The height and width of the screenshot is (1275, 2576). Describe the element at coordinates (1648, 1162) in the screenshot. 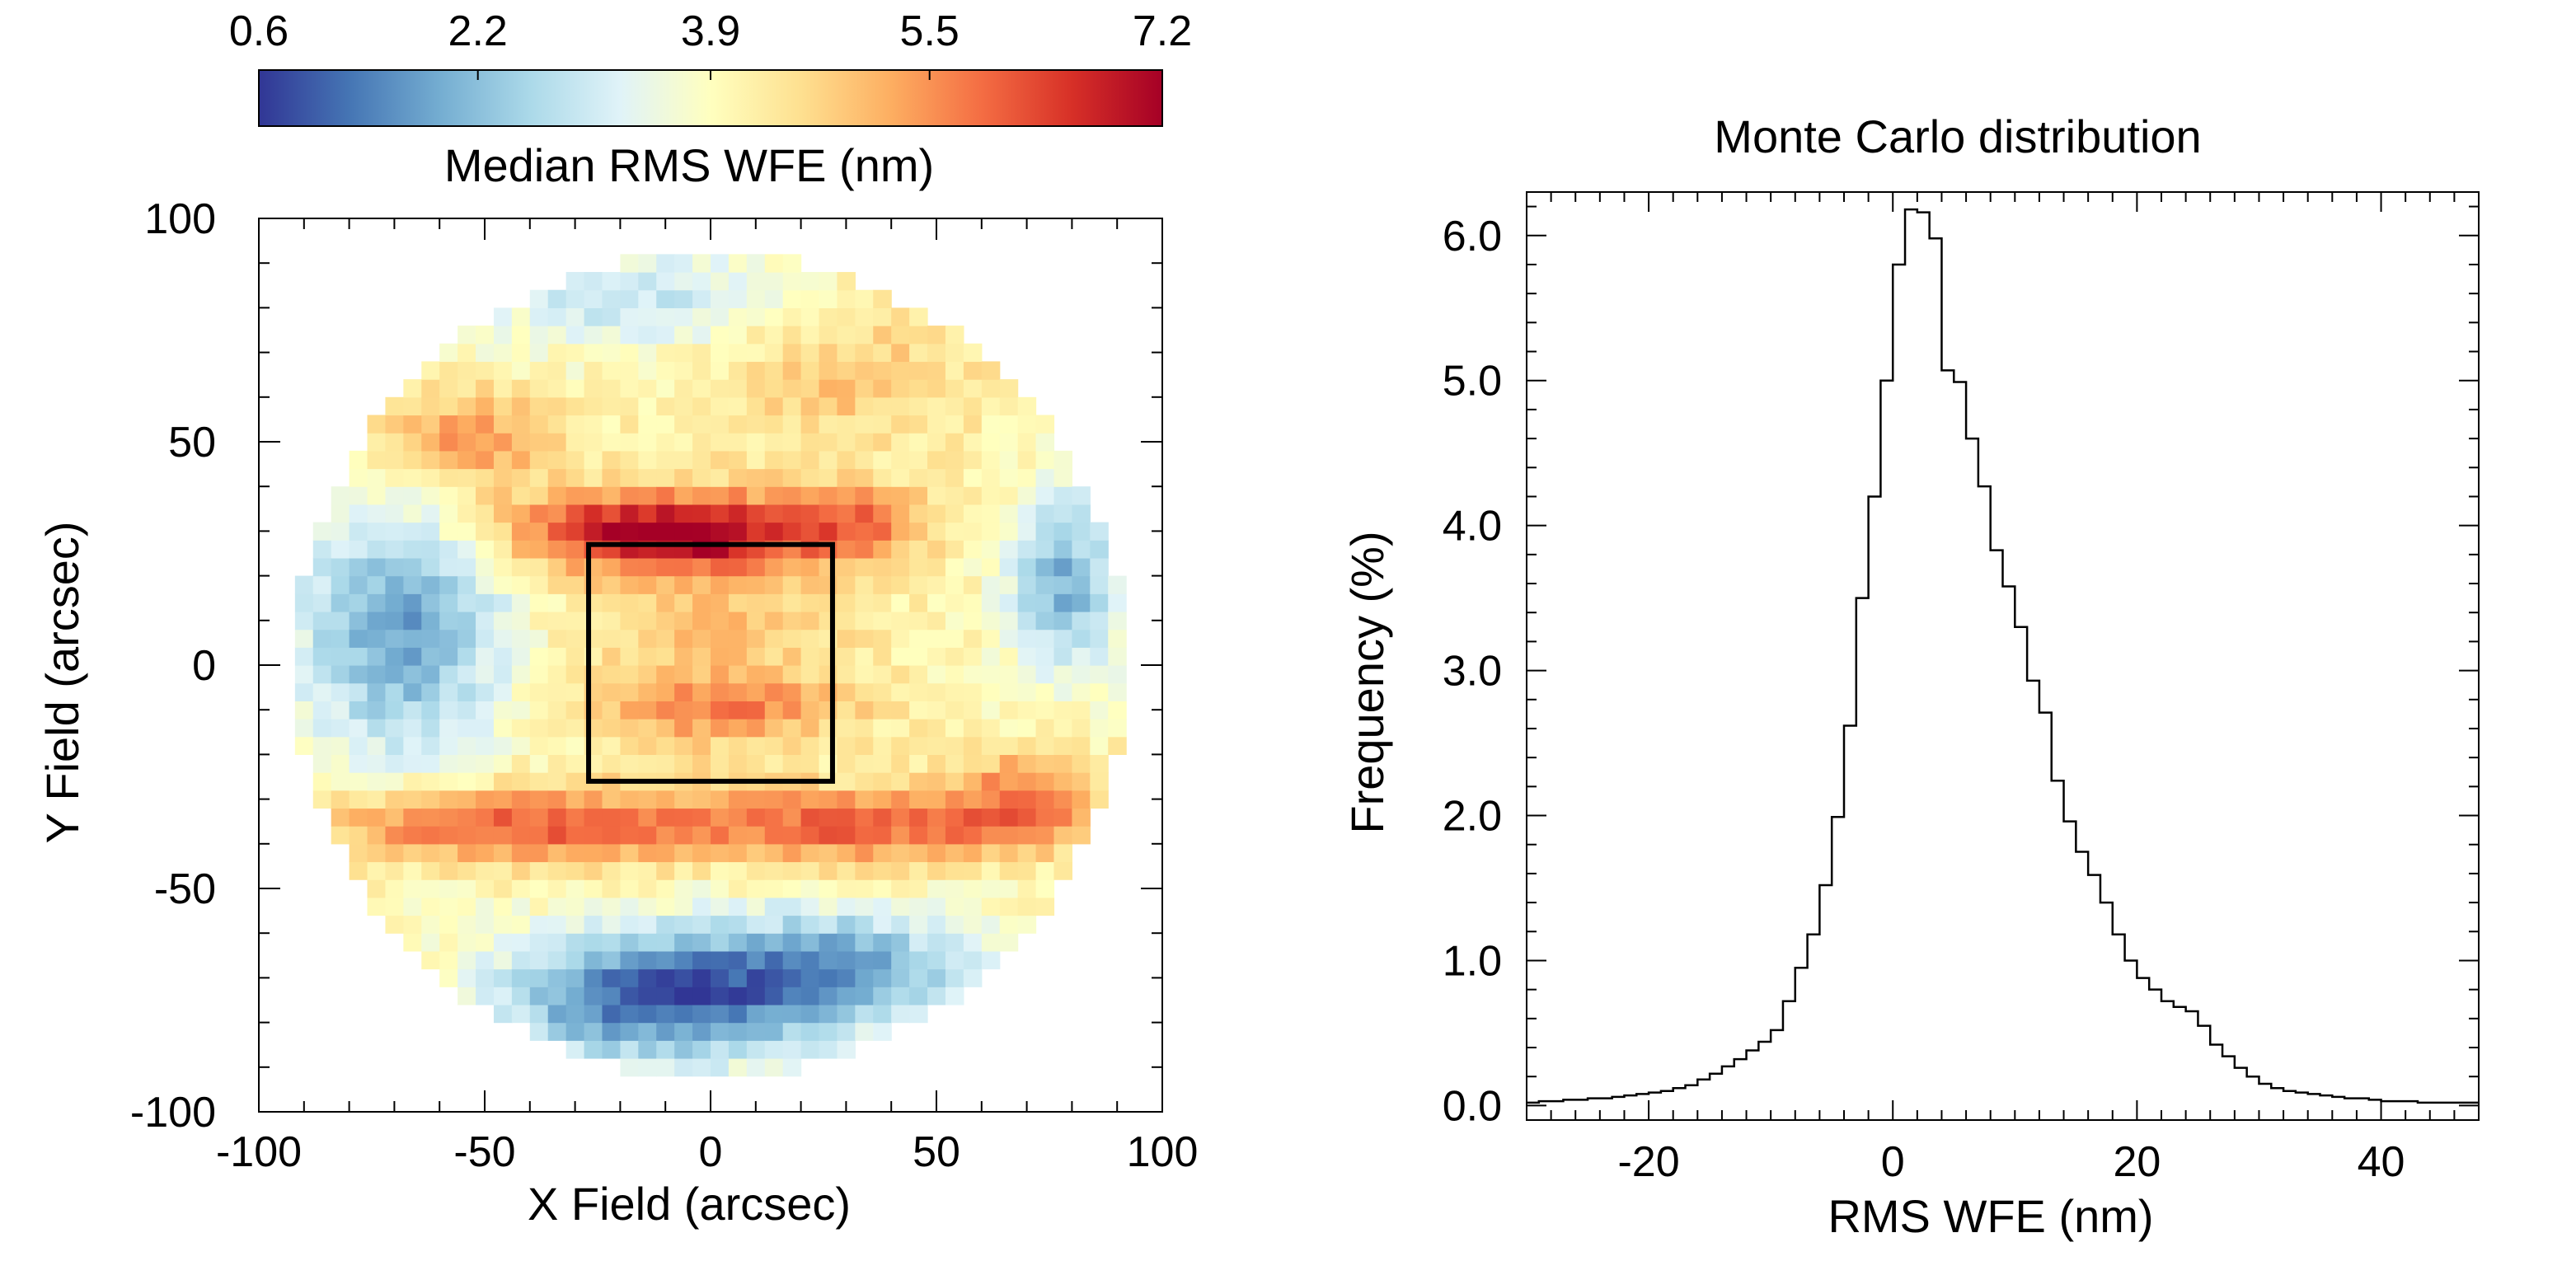

I see `hist-x-tick-label: -20` at that location.